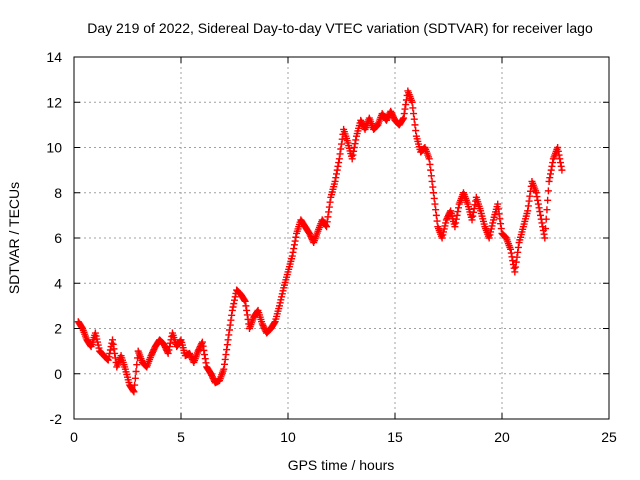 This screenshot has width=640, height=480. Describe the element at coordinates (341, 465) in the screenshot. I see `x-axis-label: GPS time / hours` at that location.